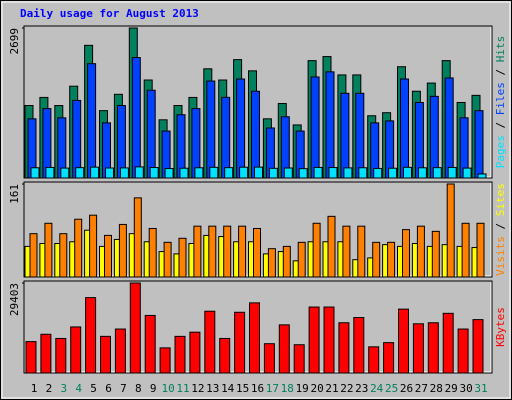 Image resolution: width=512 pixels, height=400 pixels. I want to click on legend-entry: KBytes, so click(500, 327).